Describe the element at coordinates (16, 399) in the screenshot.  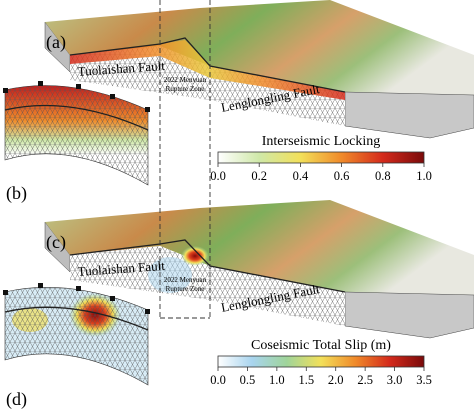
I see `panel-label: (d)` at that location.